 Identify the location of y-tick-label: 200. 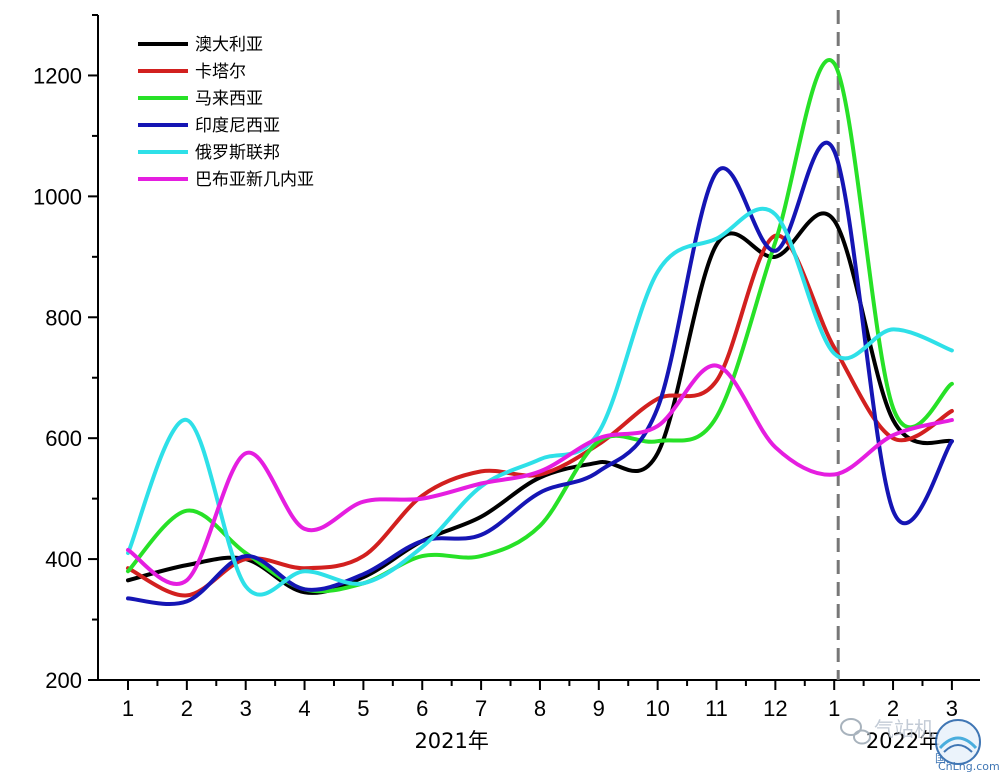
(63, 680).